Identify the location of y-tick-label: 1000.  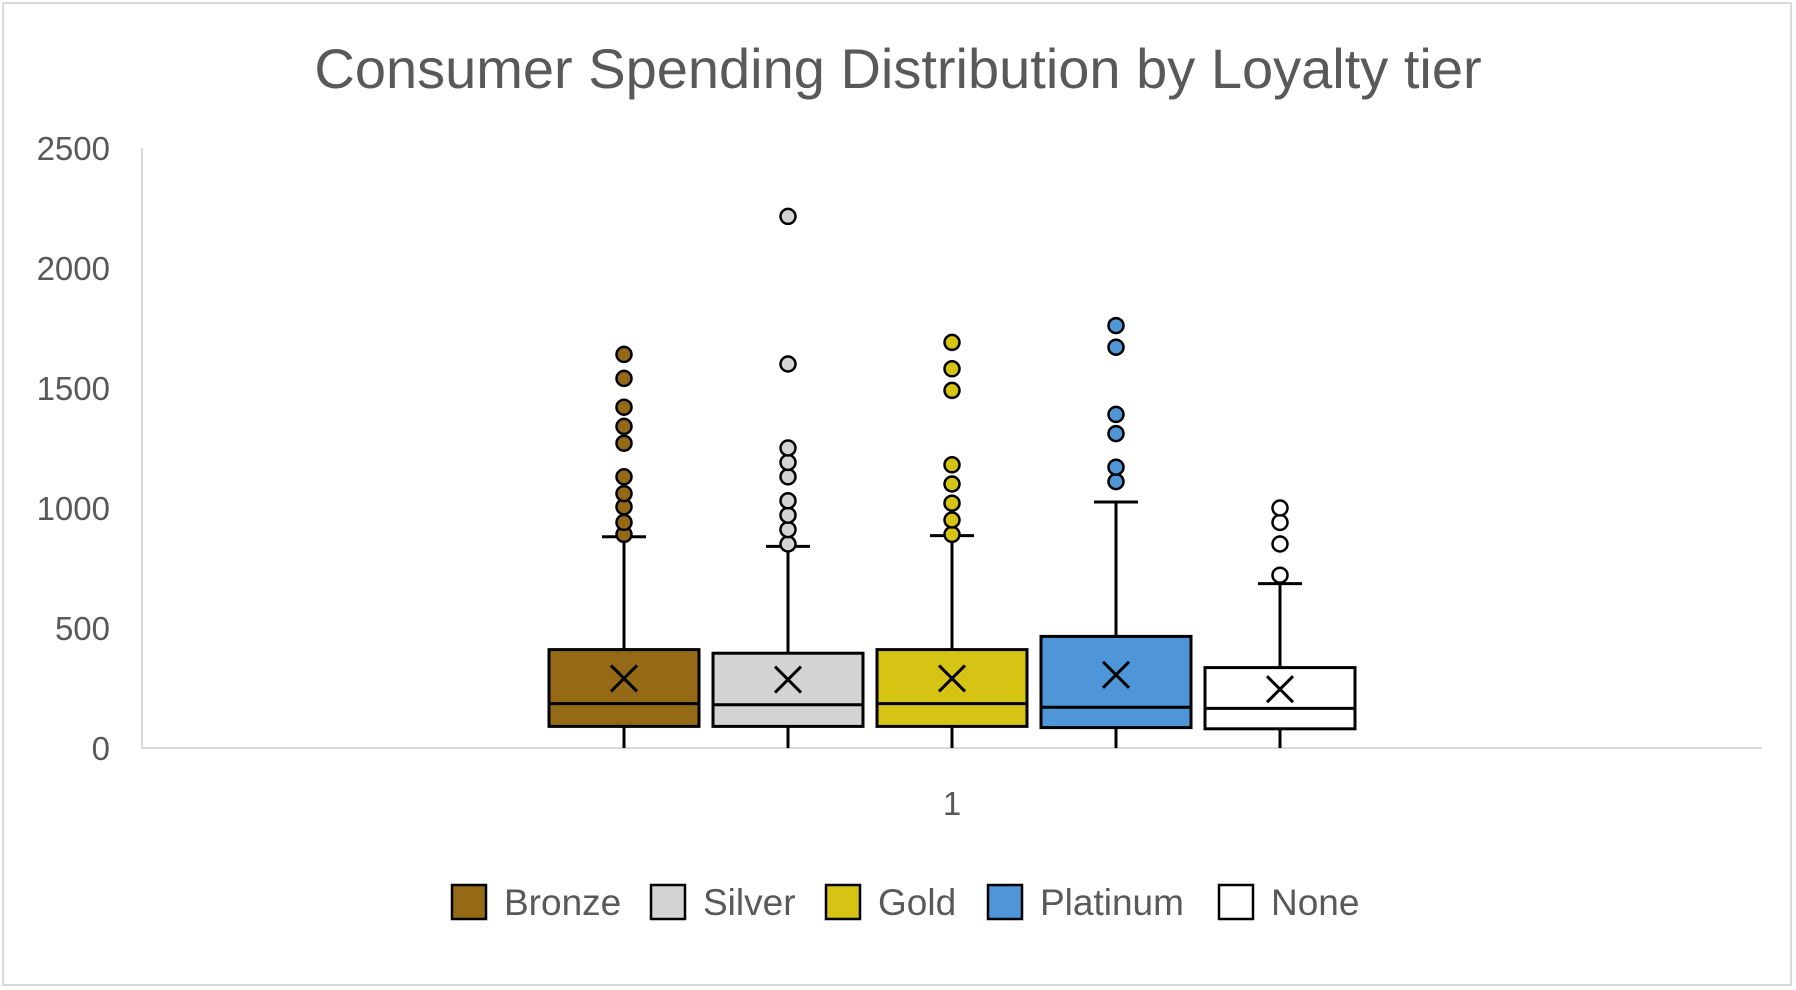
(73, 508).